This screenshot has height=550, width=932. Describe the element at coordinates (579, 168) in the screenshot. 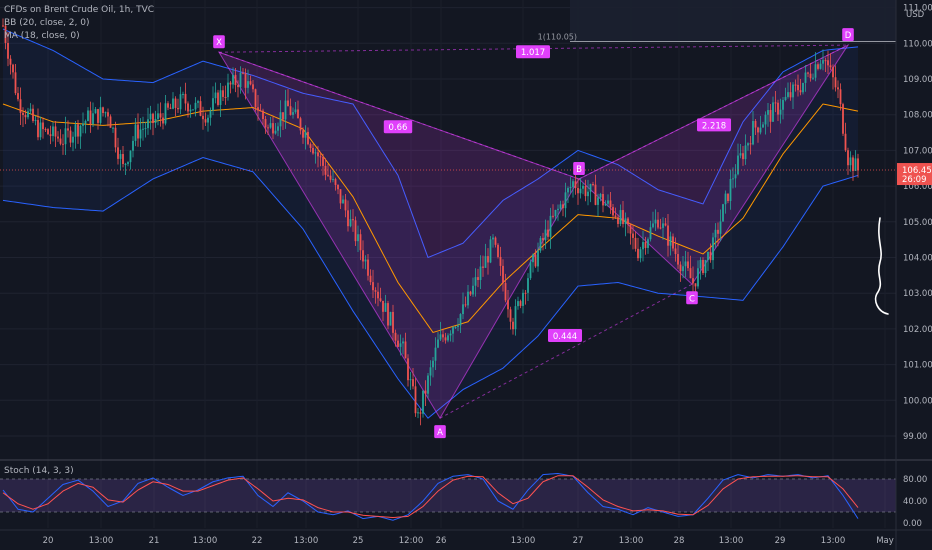

I see `pattern-point-b: B` at that location.